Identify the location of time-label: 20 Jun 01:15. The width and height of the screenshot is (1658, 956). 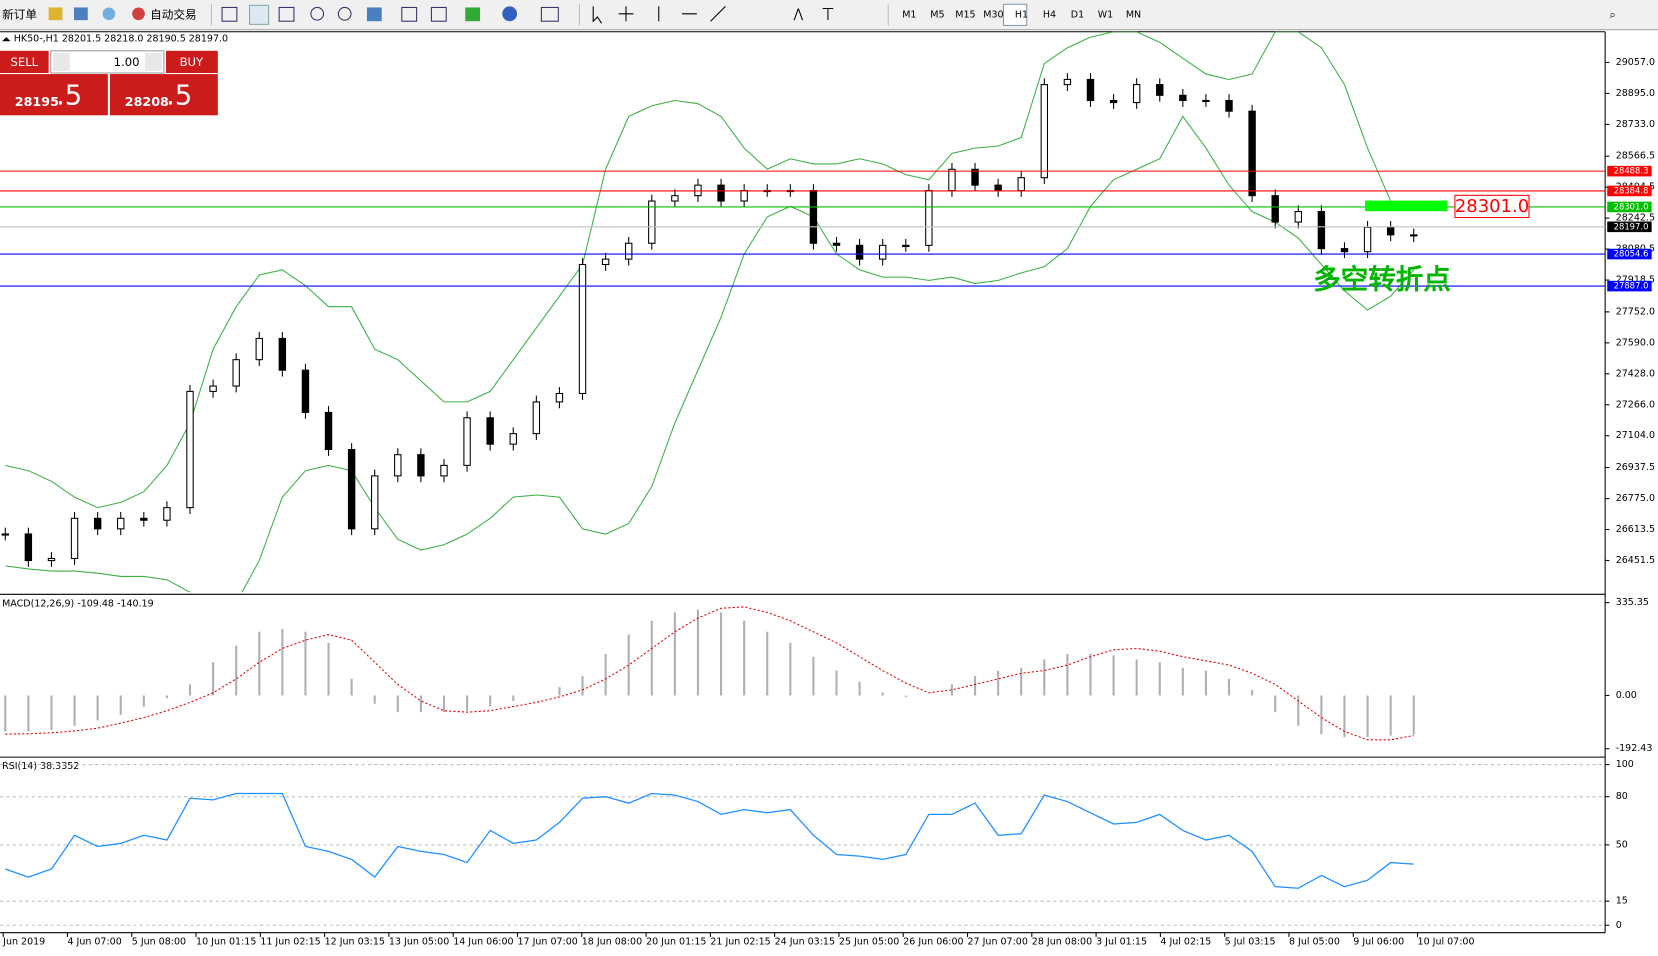
(676, 942).